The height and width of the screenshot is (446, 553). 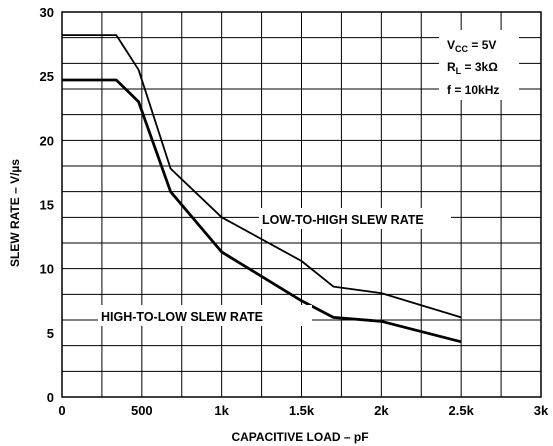 I want to click on y-tick-label: 0, so click(x=50, y=397).